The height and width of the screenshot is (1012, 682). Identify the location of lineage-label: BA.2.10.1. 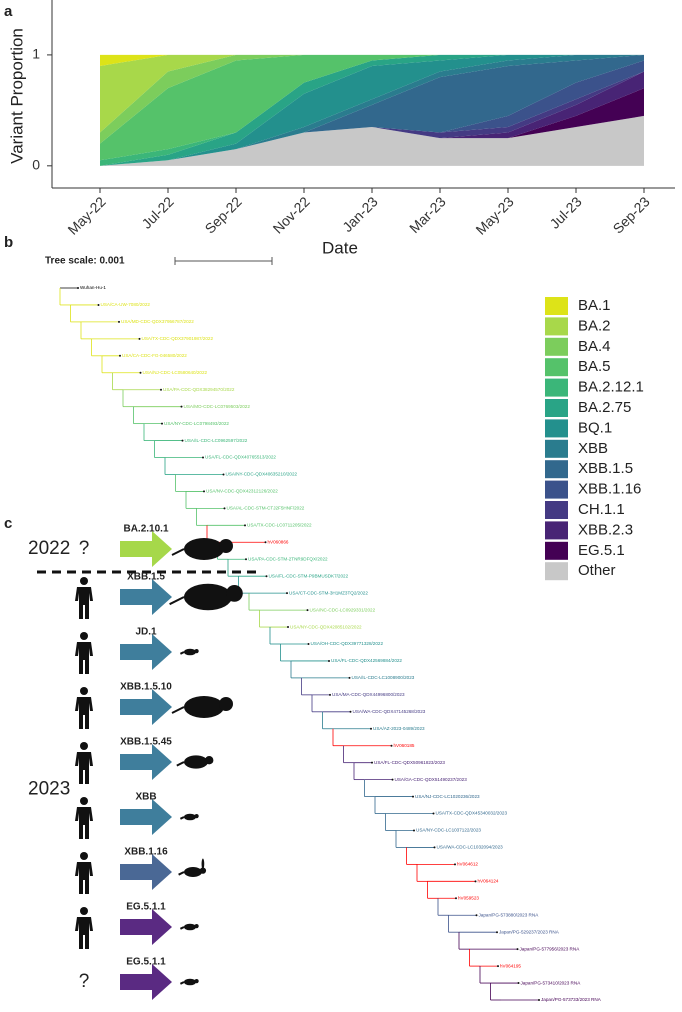
(145, 529).